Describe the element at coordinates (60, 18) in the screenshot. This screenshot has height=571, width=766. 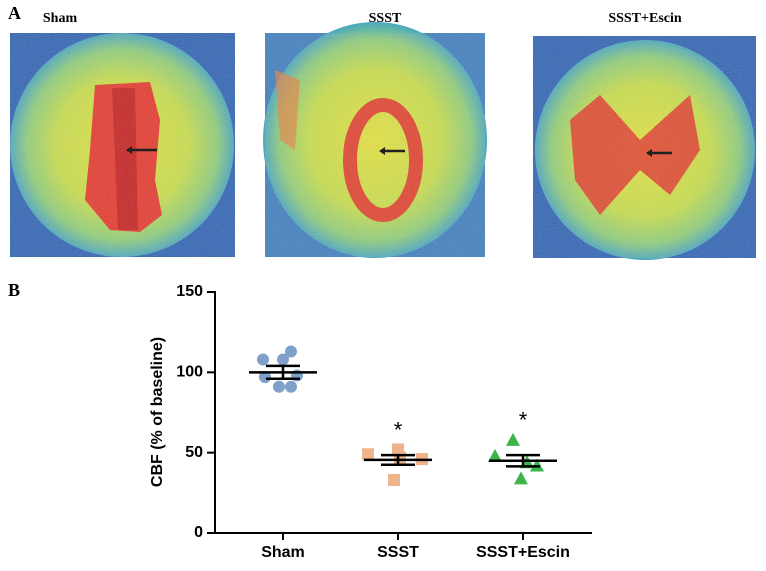
I see `image-title: Sham` at that location.